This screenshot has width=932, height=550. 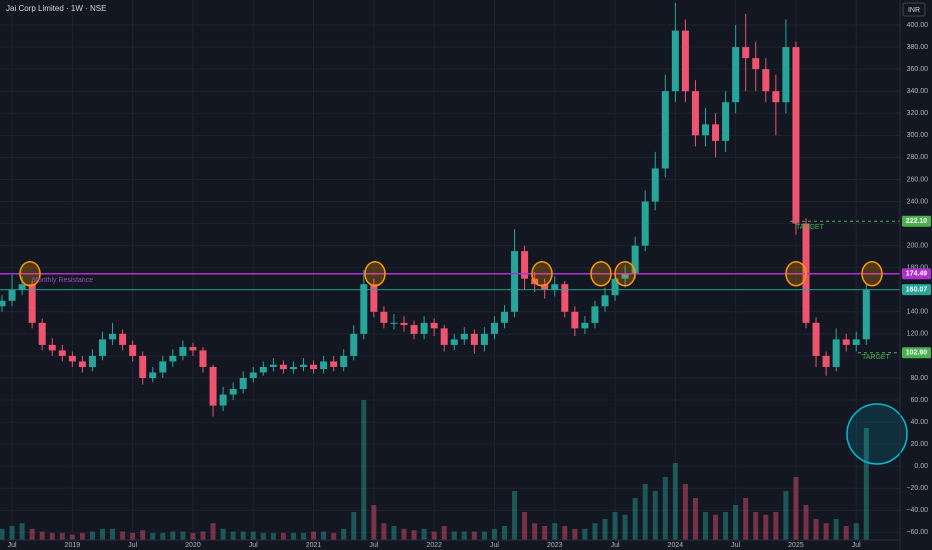 I want to click on level-label: 160.07, so click(x=917, y=290).